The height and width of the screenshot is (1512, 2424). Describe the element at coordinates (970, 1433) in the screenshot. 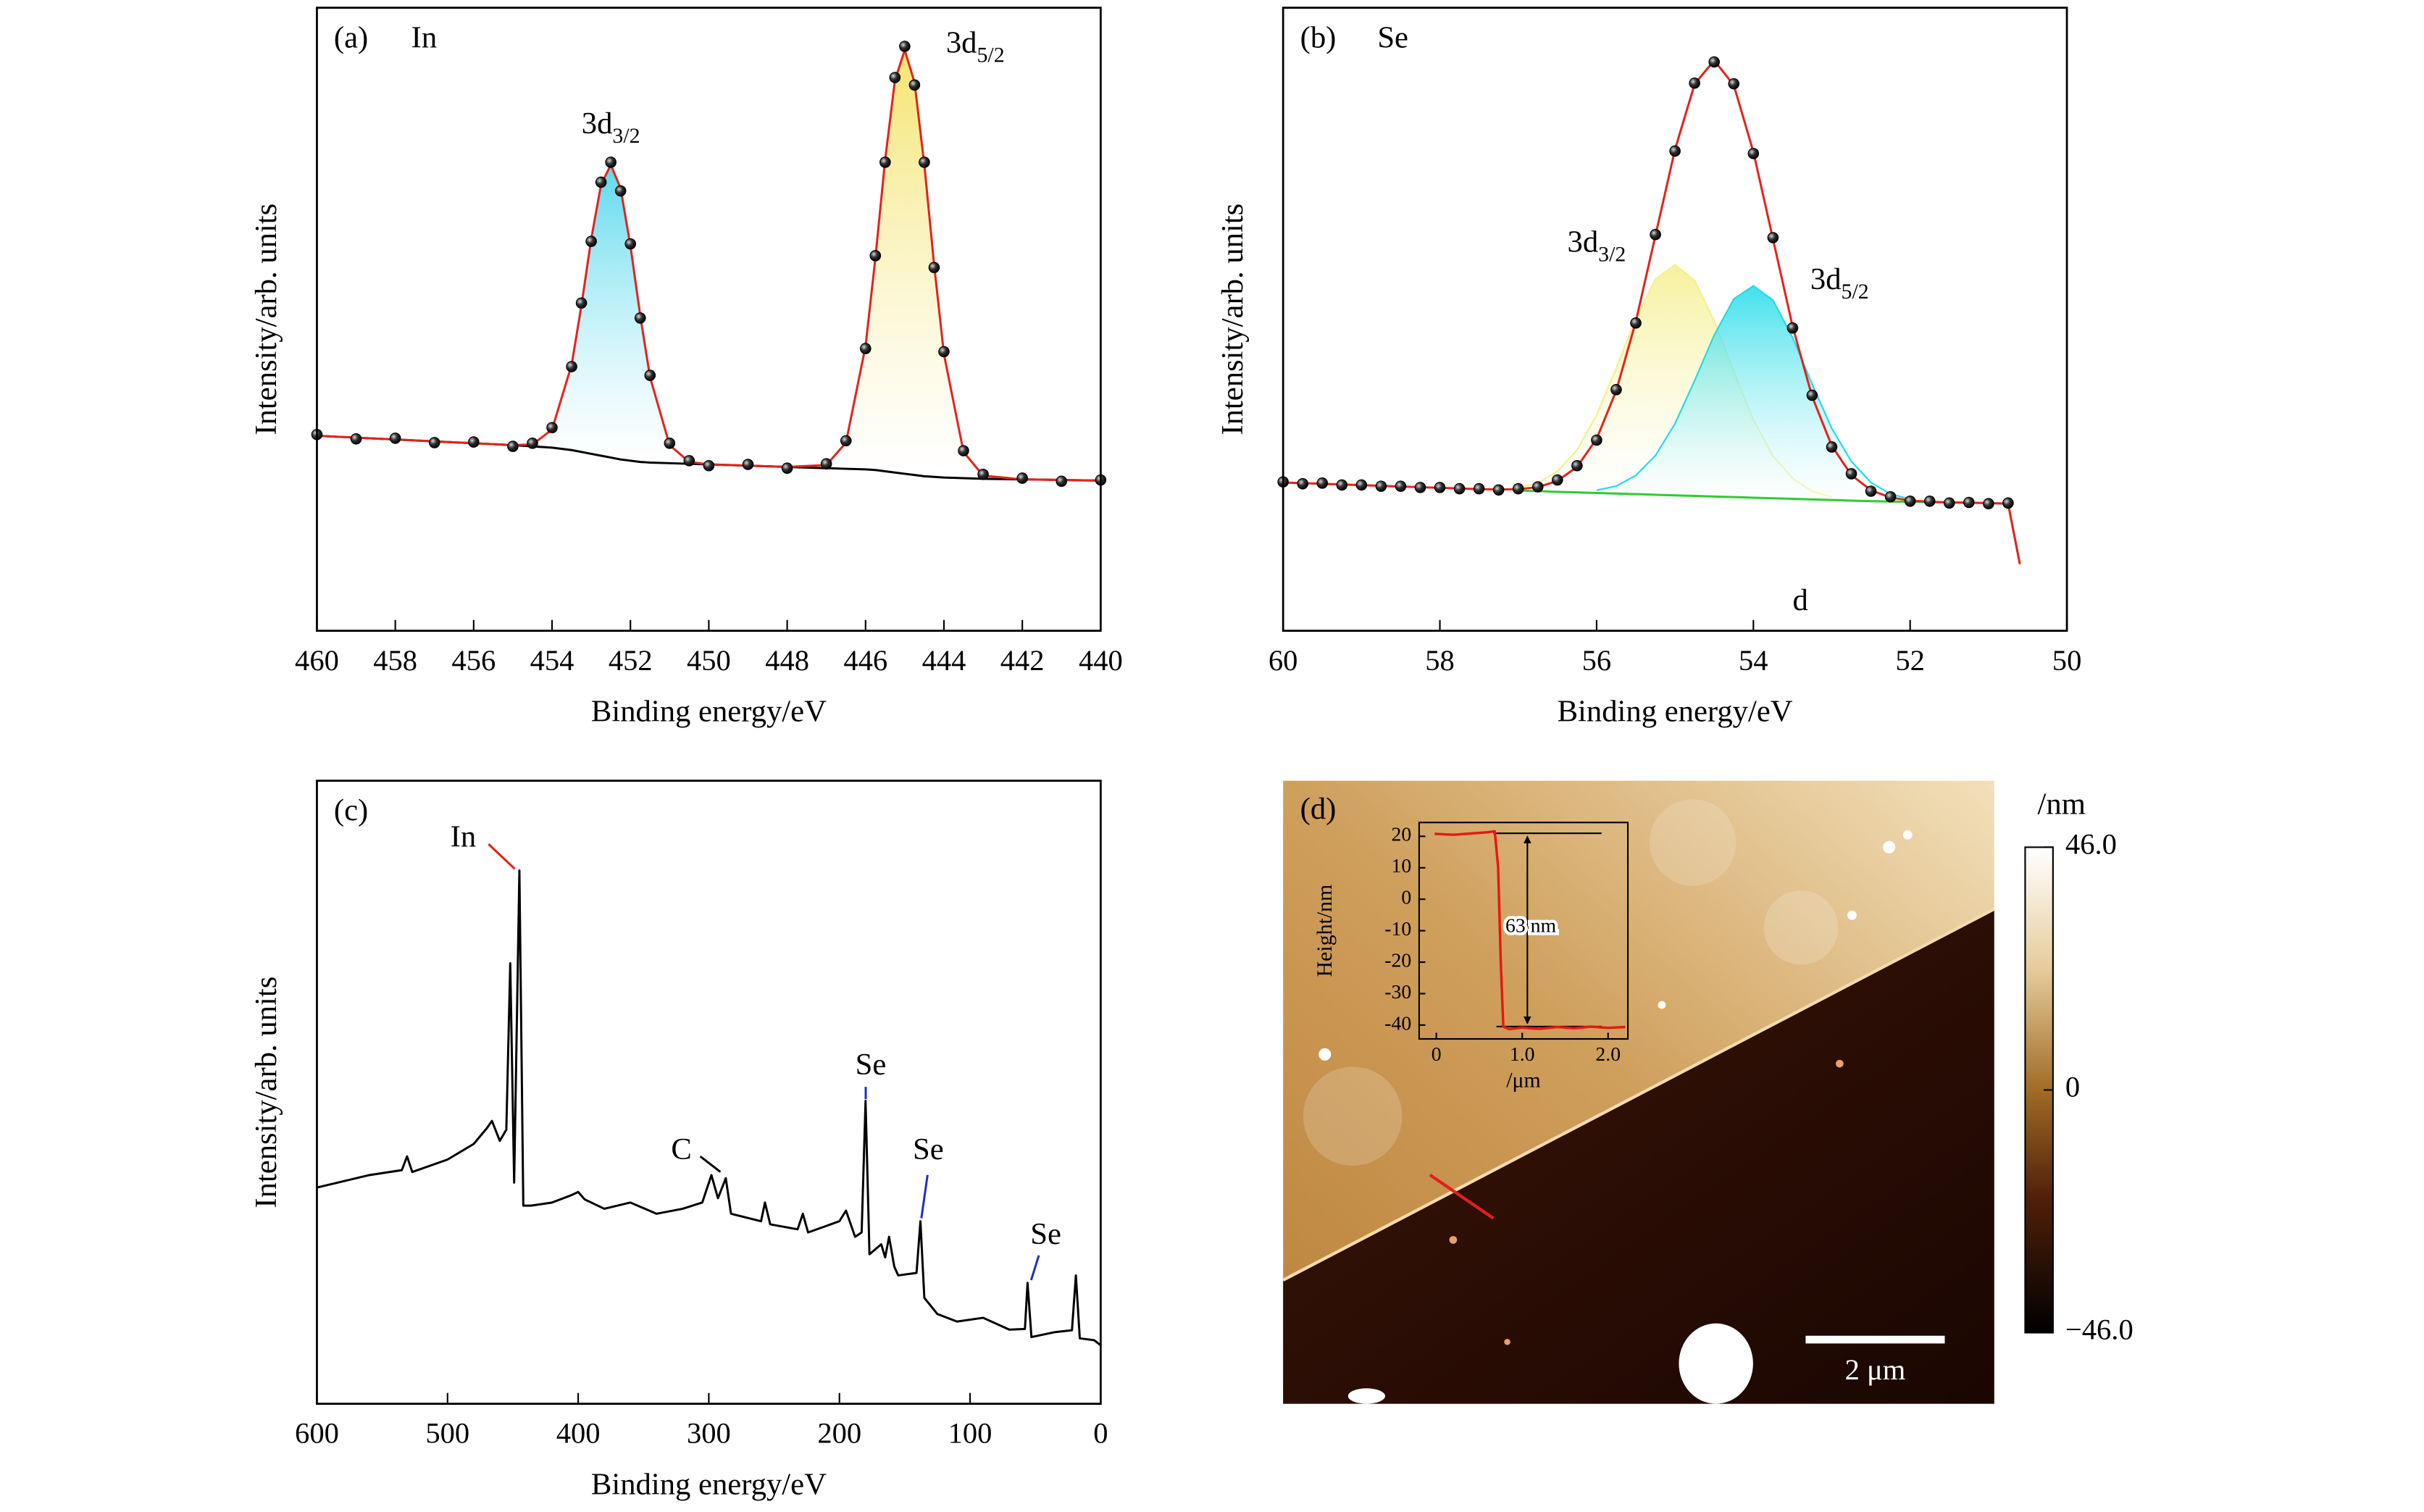

I see `x-tick-label: 100` at that location.